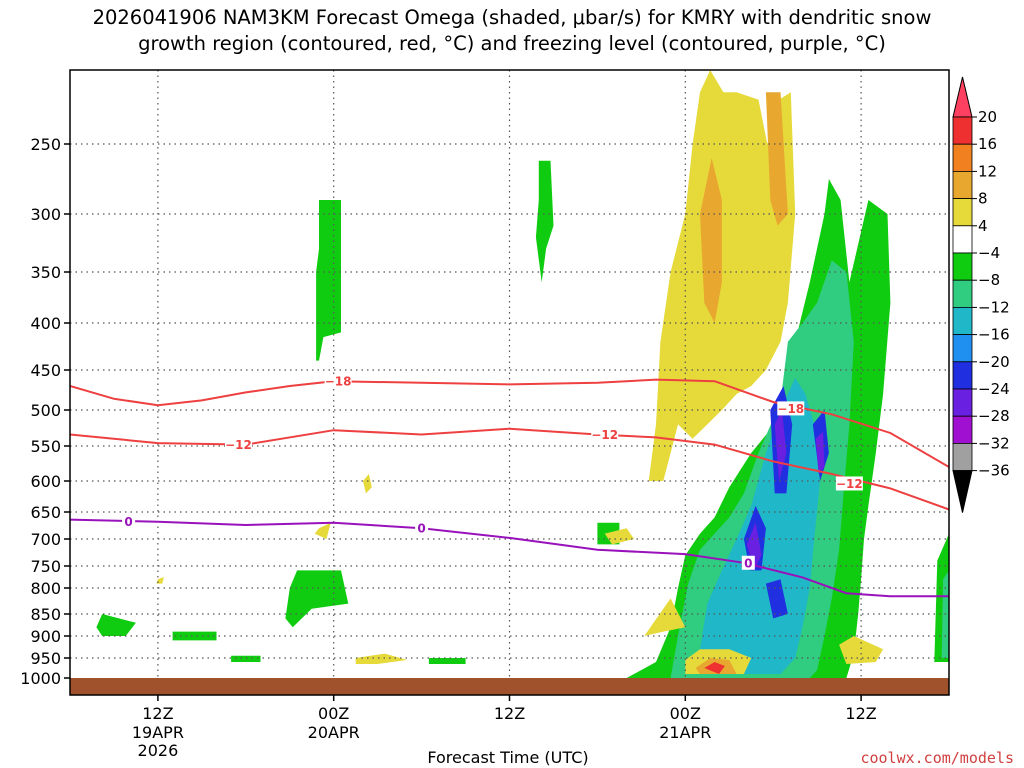  Describe the element at coordinates (158, 750) in the screenshot. I see `x-tick-sublabel: 2026` at that location.